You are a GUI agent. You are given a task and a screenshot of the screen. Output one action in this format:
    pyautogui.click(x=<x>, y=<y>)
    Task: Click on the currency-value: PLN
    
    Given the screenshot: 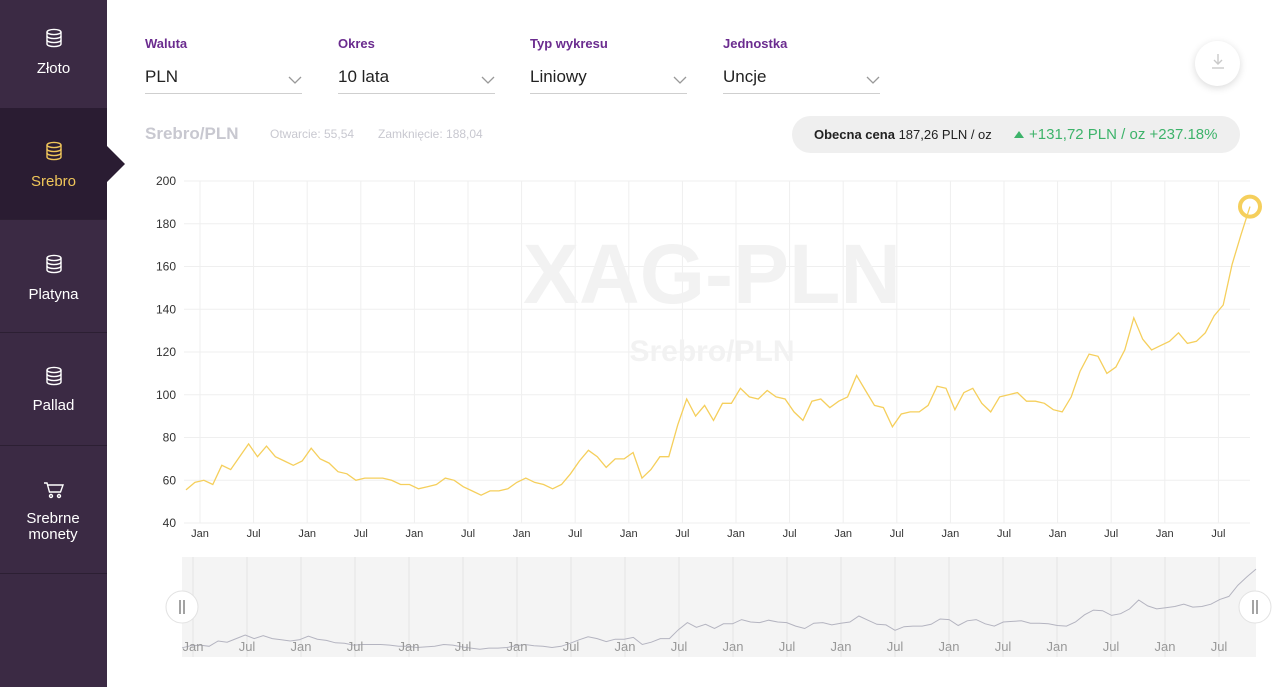 What is the action you would take?
    pyautogui.click(x=162, y=76)
    